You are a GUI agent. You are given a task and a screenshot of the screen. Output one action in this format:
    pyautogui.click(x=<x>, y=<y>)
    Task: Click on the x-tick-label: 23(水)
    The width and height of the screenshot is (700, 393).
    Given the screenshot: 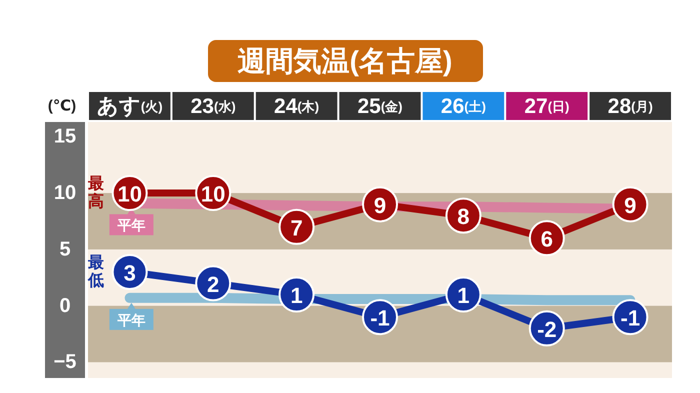 What is the action you would take?
    pyautogui.click(x=213, y=106)
    